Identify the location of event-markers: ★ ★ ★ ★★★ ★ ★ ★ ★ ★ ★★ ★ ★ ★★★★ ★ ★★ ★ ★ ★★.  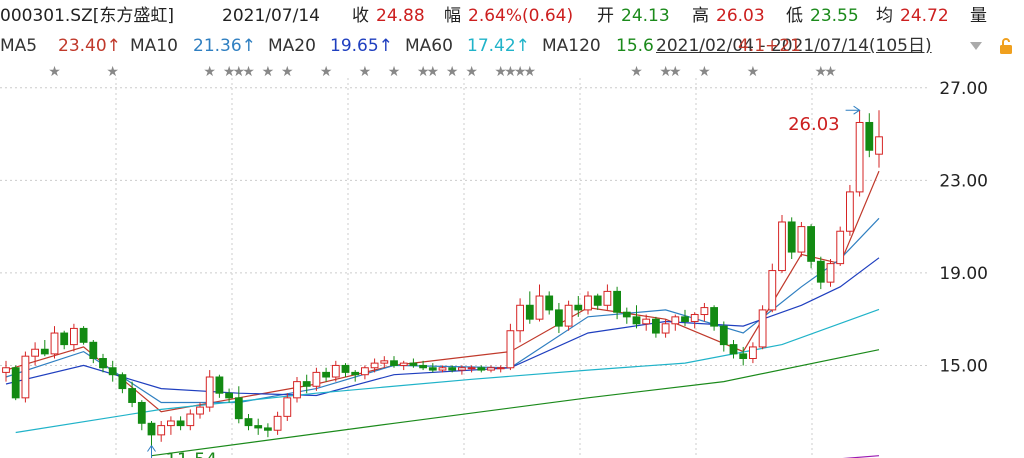
(442, 72).